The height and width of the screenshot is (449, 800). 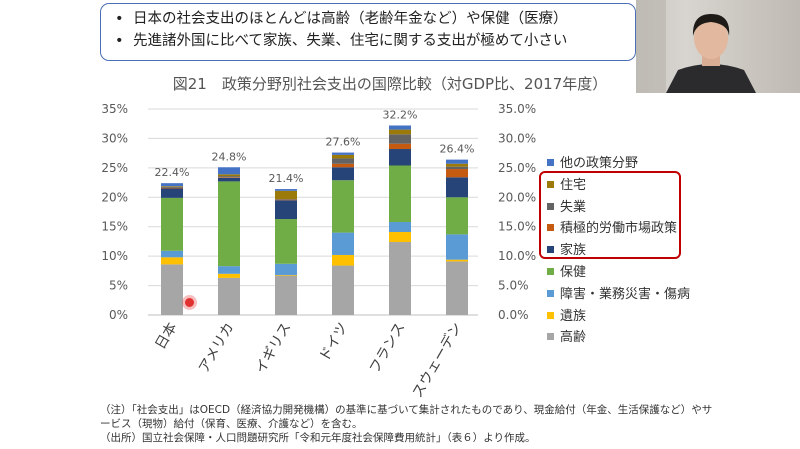 What do you see at coordinates (388, 348) in the screenshot?
I see `x-tick-label: フランス` at bounding box center [388, 348].